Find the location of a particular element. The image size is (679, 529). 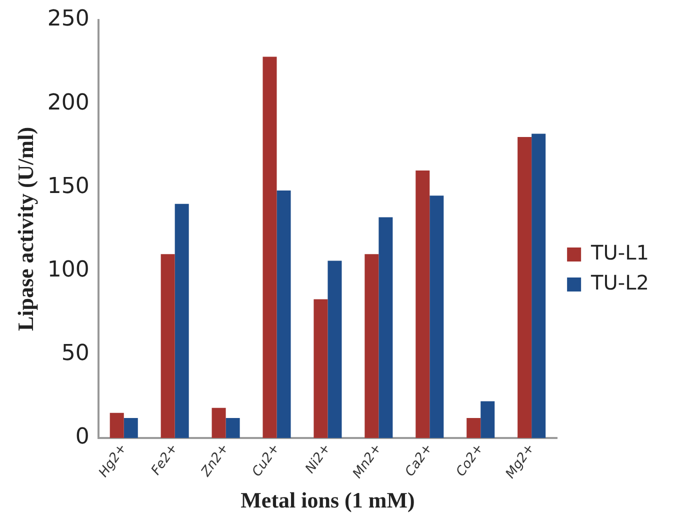

legend-label: TU-L2 is located at coordinates (620, 282).